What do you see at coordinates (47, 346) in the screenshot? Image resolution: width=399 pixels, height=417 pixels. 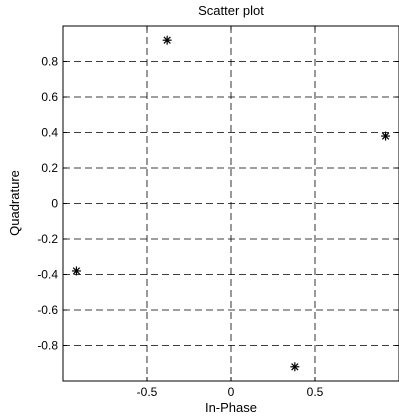 I see `y-tick-label: -0.8` at bounding box center [47, 346].